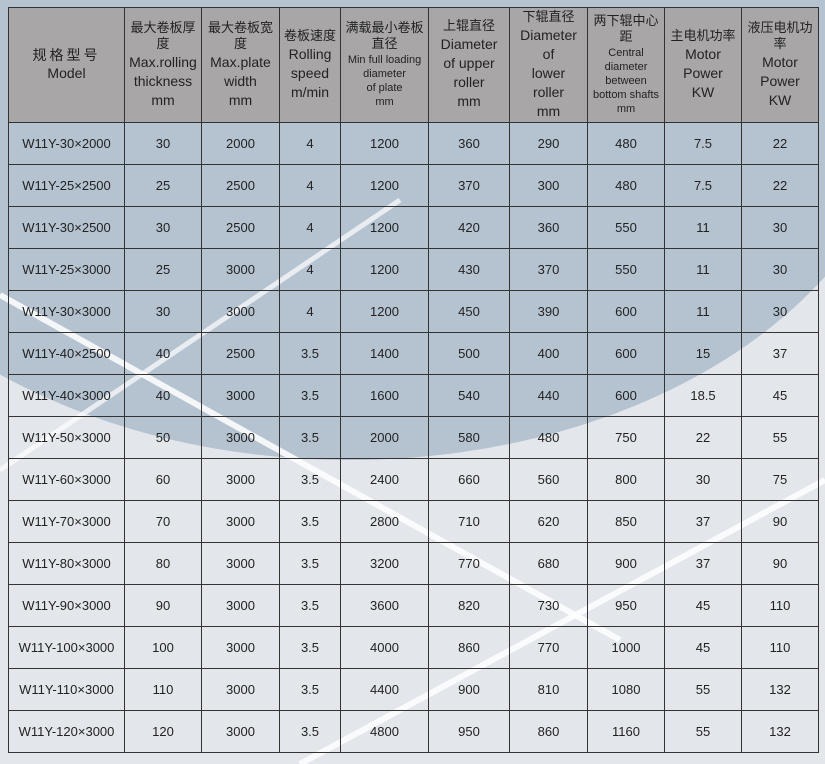 This screenshot has width=825, height=764. I want to click on header-en: Motor, so click(780, 61).